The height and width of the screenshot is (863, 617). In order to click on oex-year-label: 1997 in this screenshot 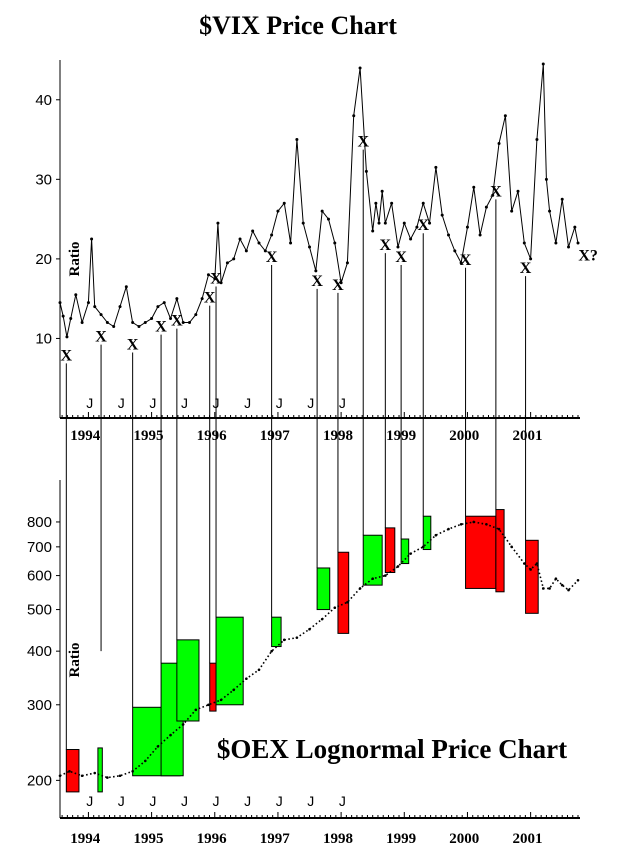, I will do `click(275, 839)`.